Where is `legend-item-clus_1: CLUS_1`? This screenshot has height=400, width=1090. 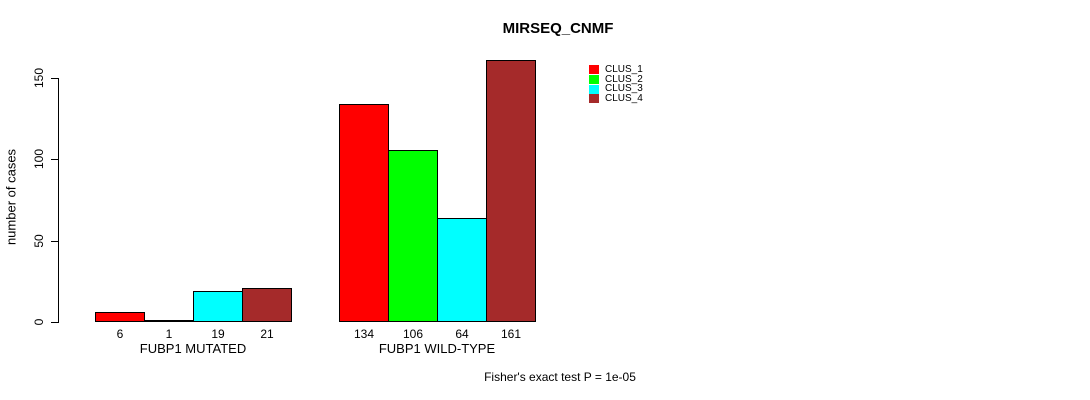 legend-item-clus_1: CLUS_1 is located at coordinates (616, 70).